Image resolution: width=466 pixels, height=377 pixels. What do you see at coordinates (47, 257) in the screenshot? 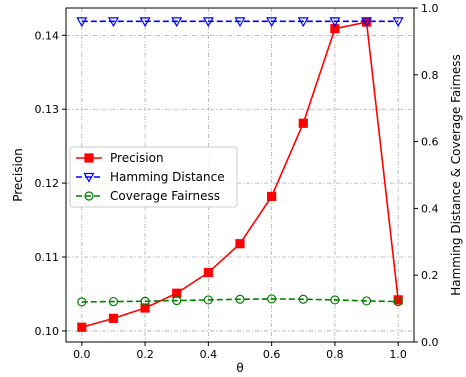
I see `y-tick-label-left: 0.11` at bounding box center [47, 257].